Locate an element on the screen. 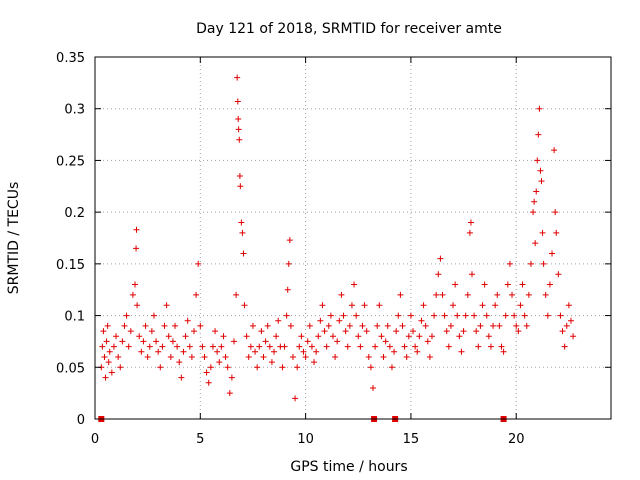 This screenshot has width=640, height=480. y-tick-label: 0.15 is located at coordinates (70, 265).